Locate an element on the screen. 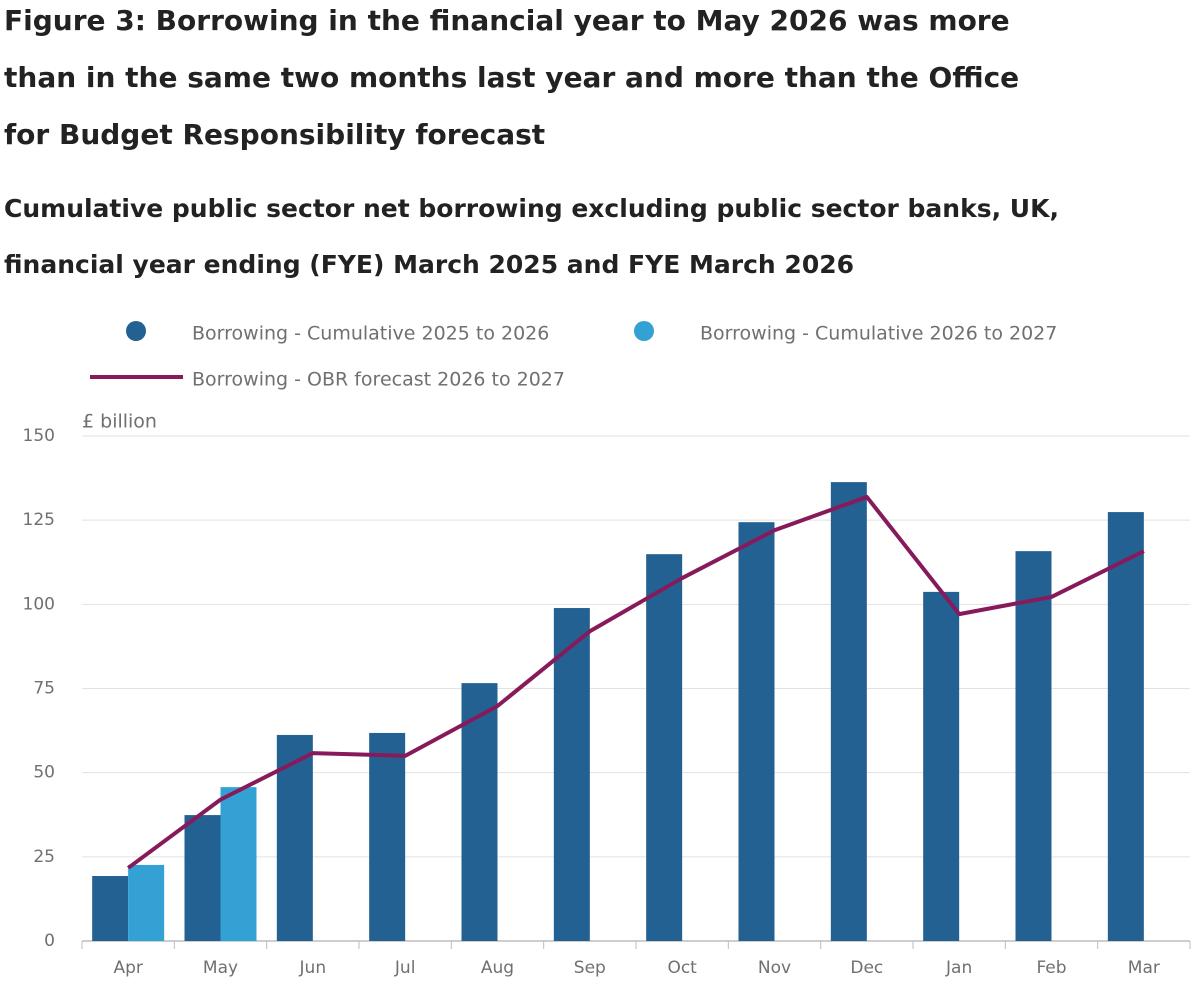 The height and width of the screenshot is (986, 1200). x-tick-label: Apr is located at coordinates (127, 968).